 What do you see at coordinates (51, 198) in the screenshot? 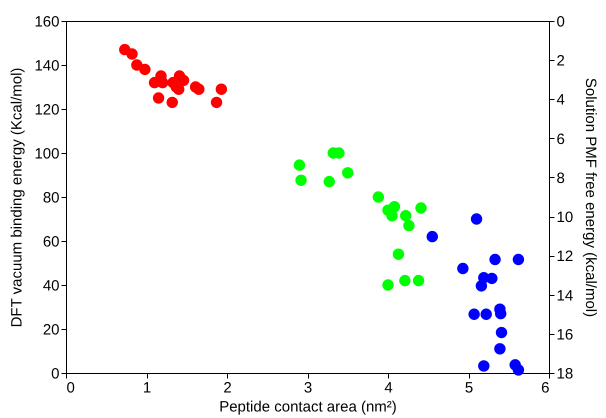
I see `y-tick-label: 80` at bounding box center [51, 198].